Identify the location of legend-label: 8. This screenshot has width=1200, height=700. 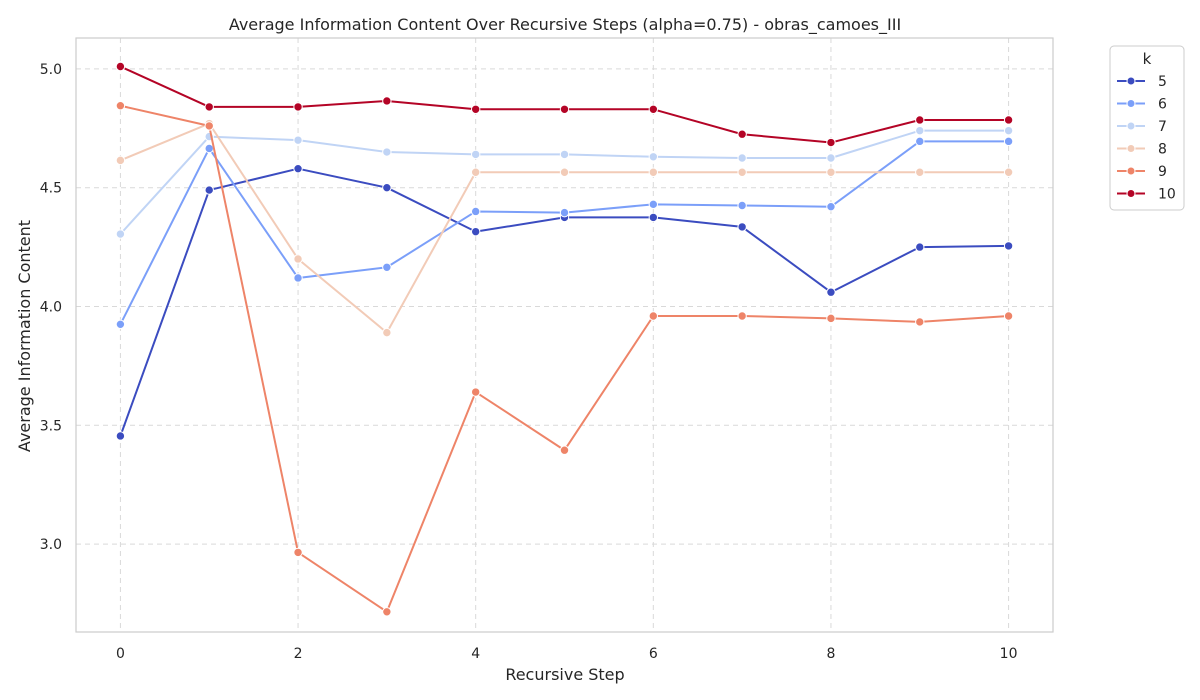
(1162, 150).